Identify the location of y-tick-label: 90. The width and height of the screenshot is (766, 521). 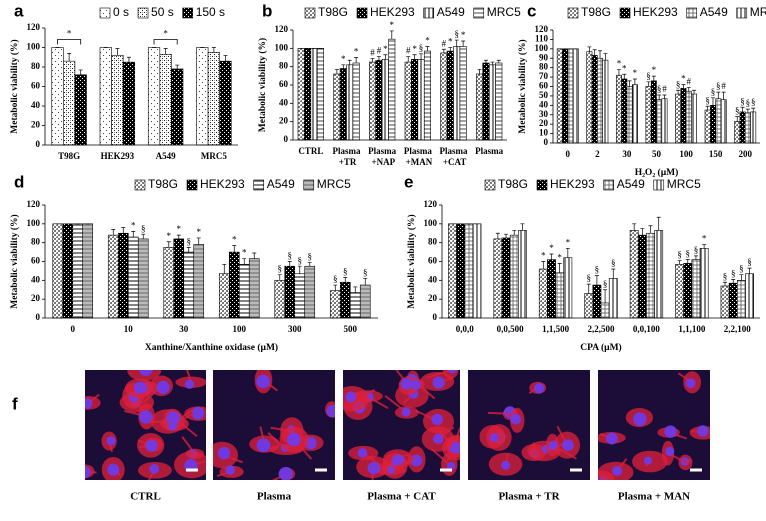
(544, 57).